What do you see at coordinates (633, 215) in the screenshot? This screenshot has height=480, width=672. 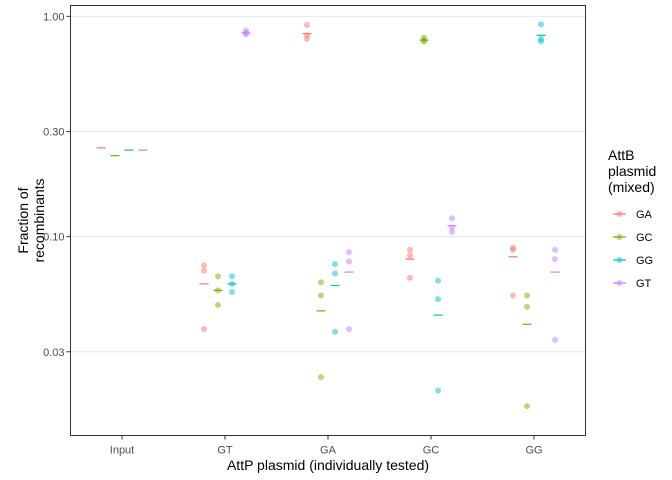 I see `legend-item-ga: GA` at bounding box center [633, 215].